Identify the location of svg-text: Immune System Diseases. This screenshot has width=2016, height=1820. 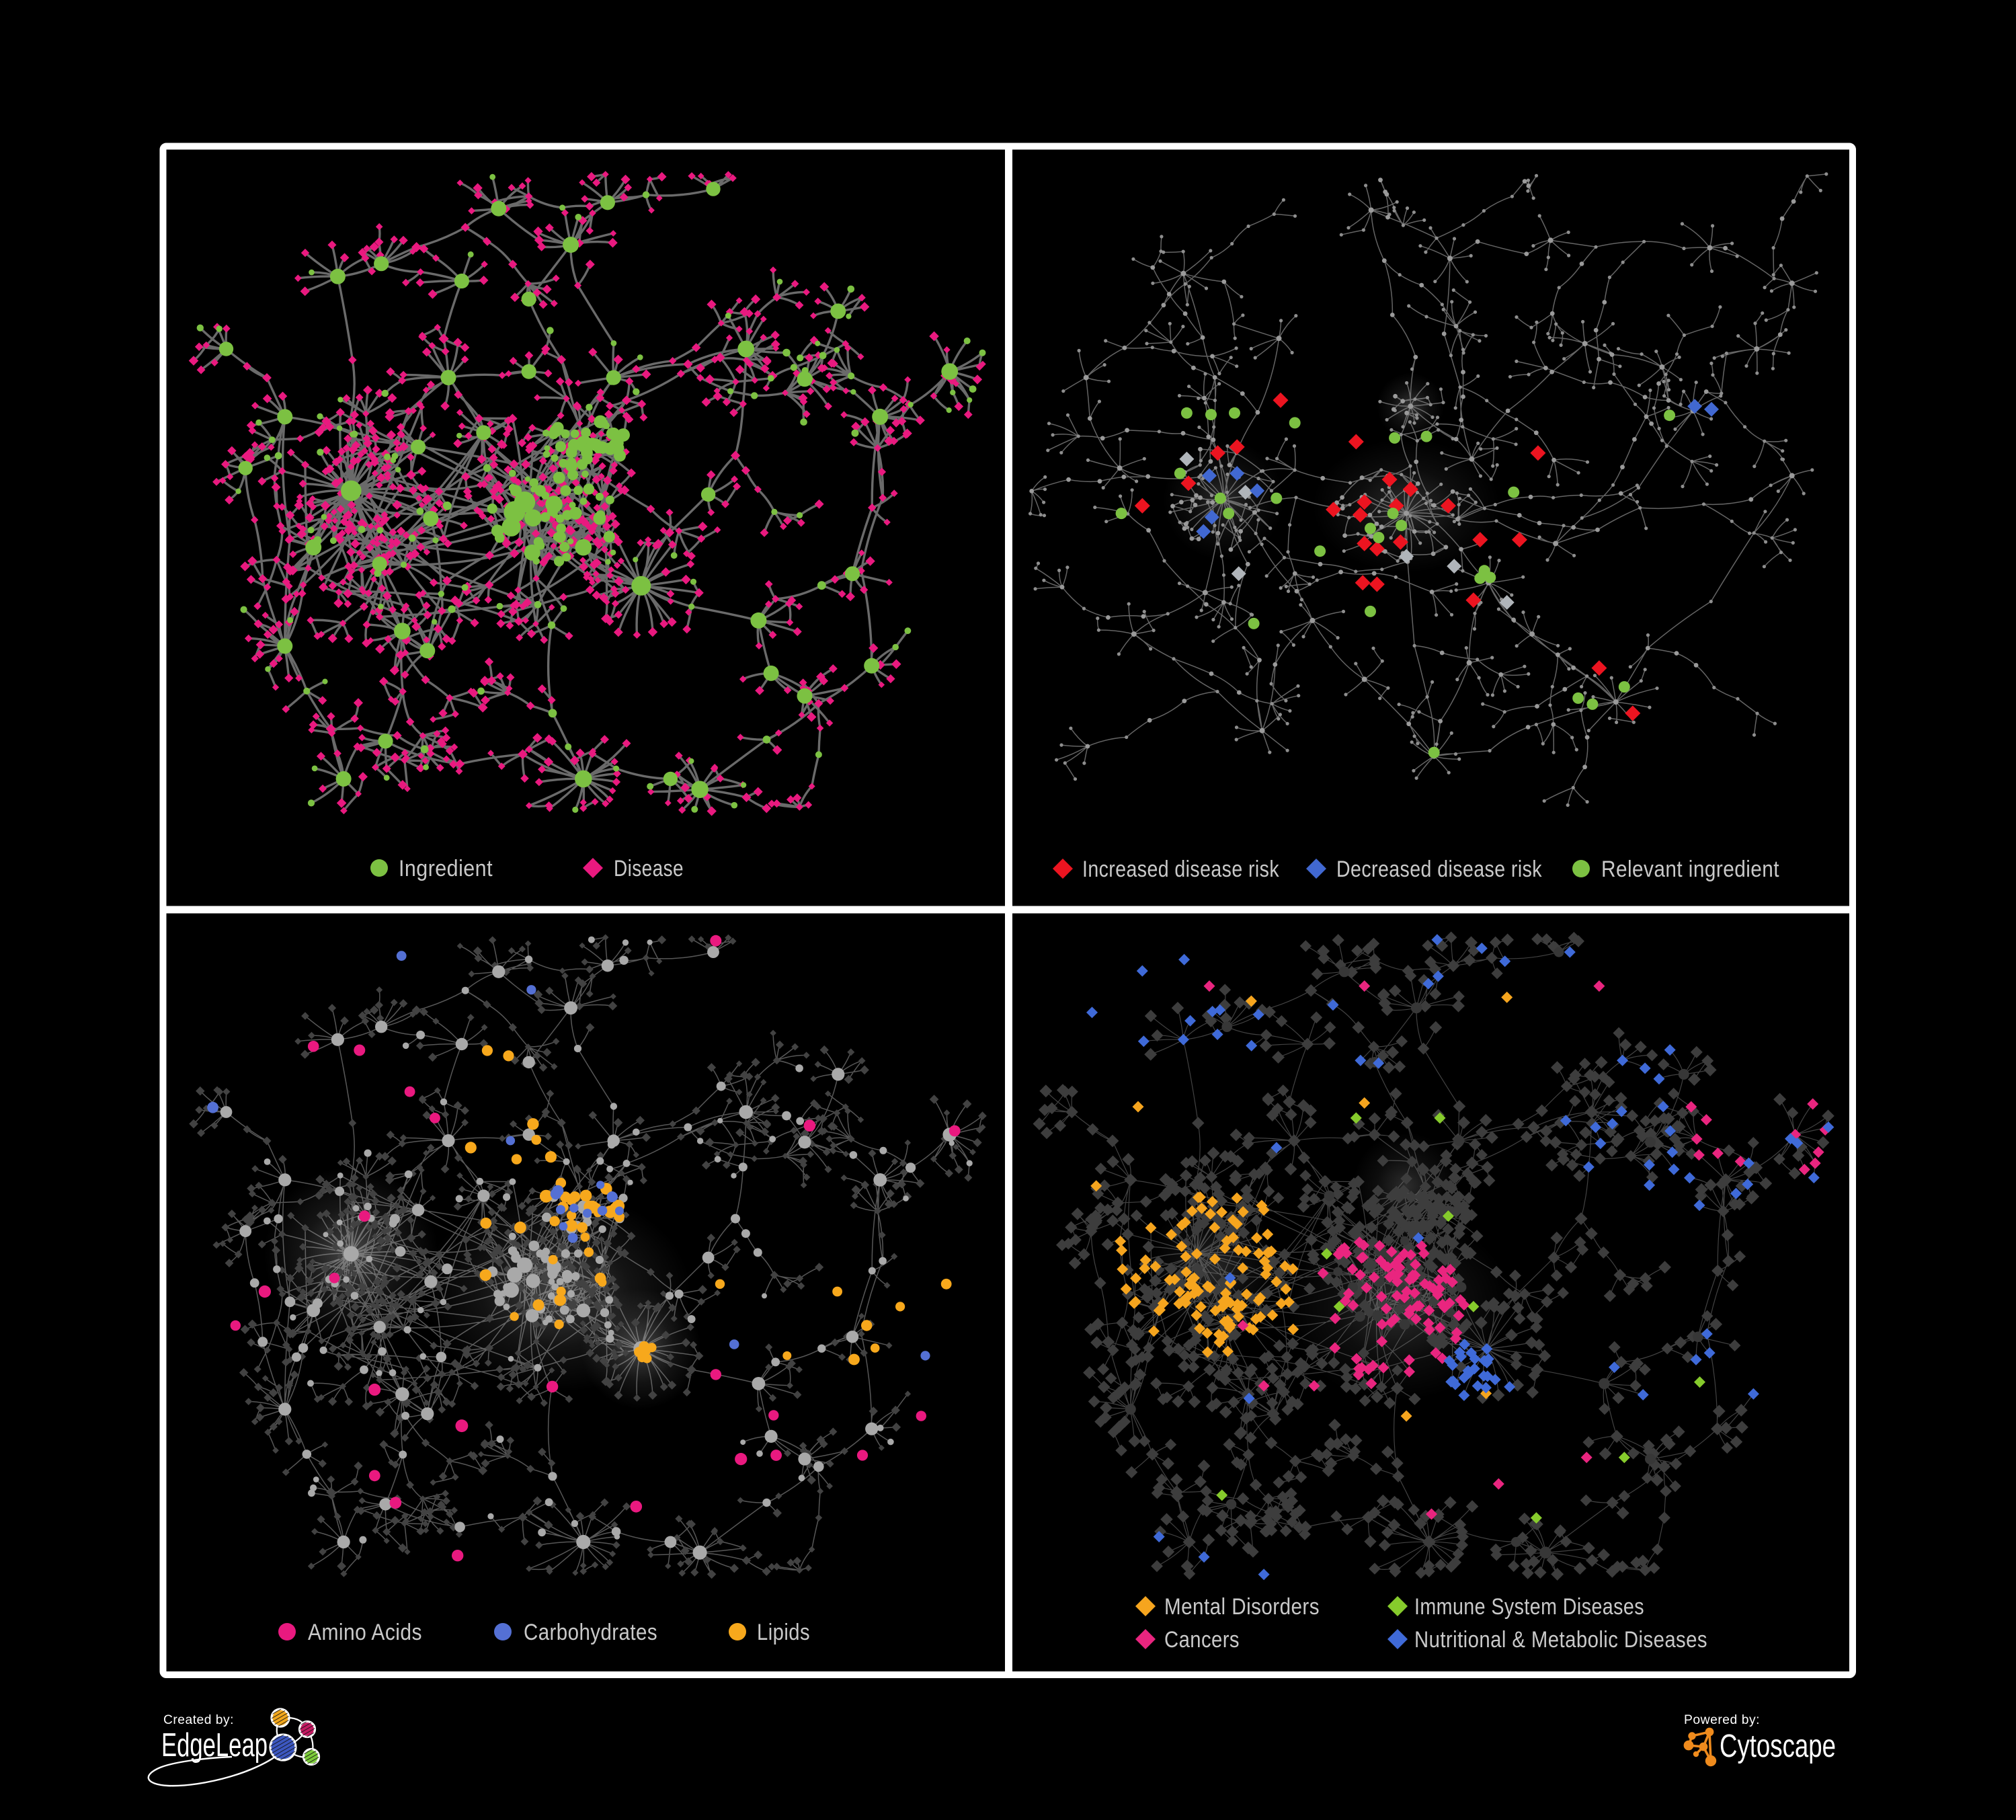
(1529, 1607).